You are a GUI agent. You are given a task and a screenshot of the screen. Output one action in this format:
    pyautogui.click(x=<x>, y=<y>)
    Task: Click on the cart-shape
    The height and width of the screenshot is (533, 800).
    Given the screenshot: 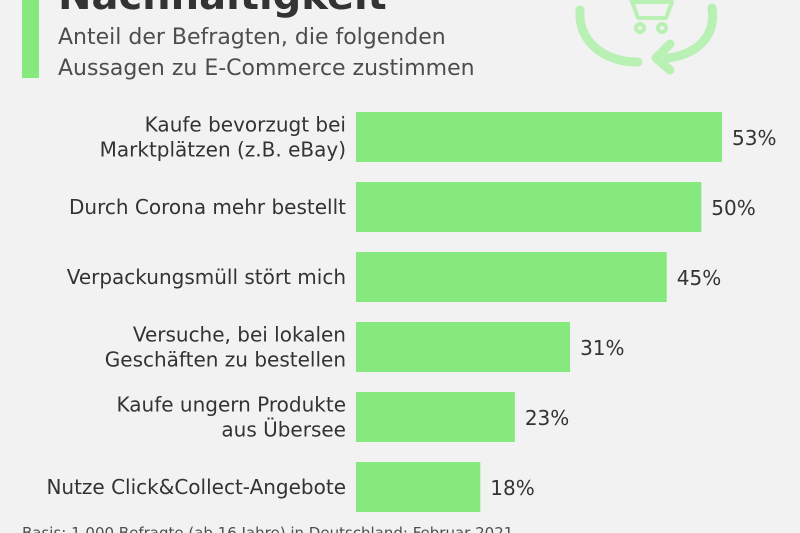 What is the action you would take?
    pyautogui.click(x=651, y=17)
    